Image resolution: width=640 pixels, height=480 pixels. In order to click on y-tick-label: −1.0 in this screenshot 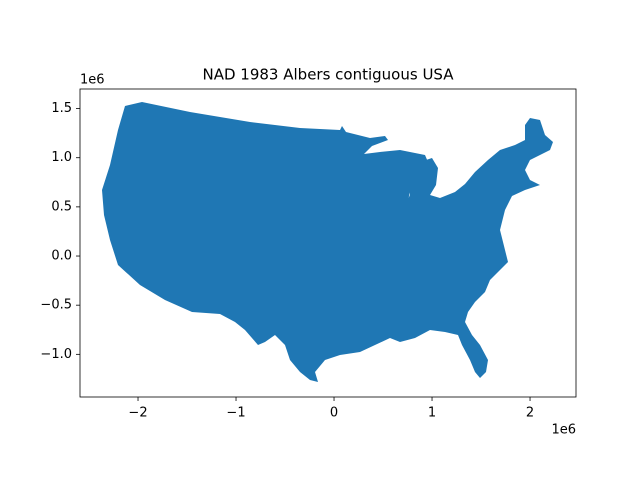, I will do `click(56, 354)`.